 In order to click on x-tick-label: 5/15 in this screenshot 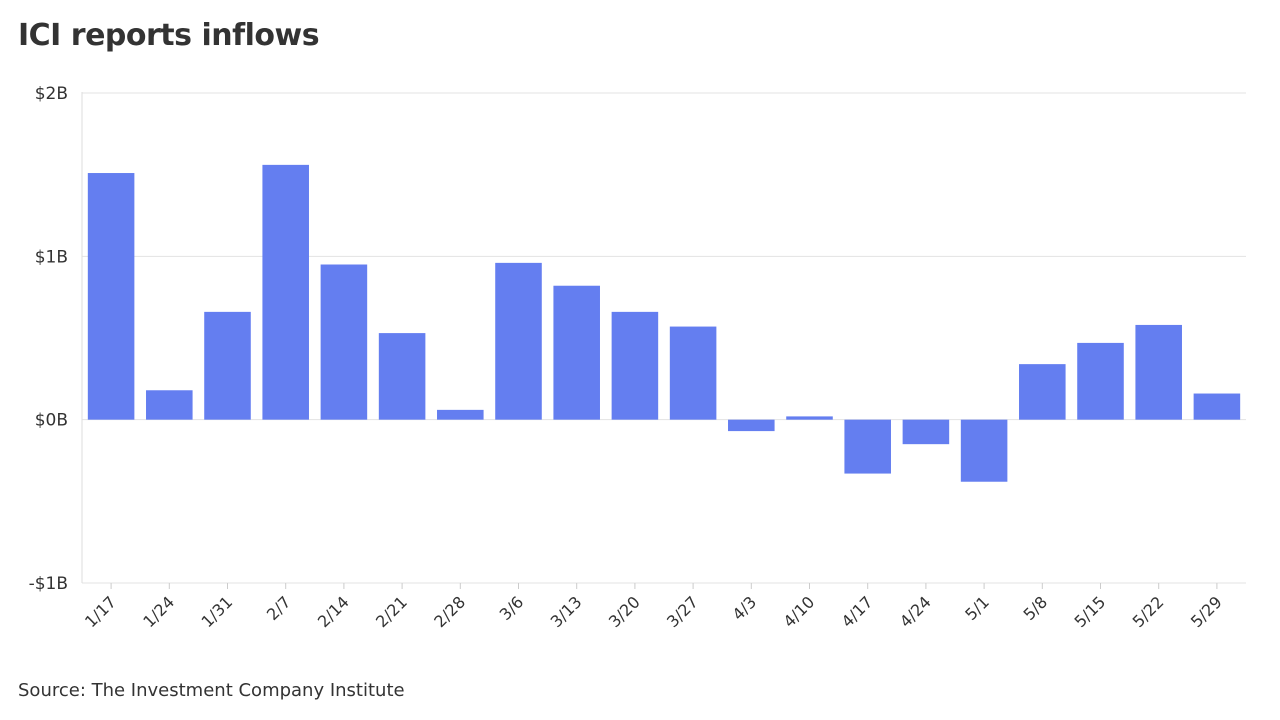, I will do `click(1089, 611)`.